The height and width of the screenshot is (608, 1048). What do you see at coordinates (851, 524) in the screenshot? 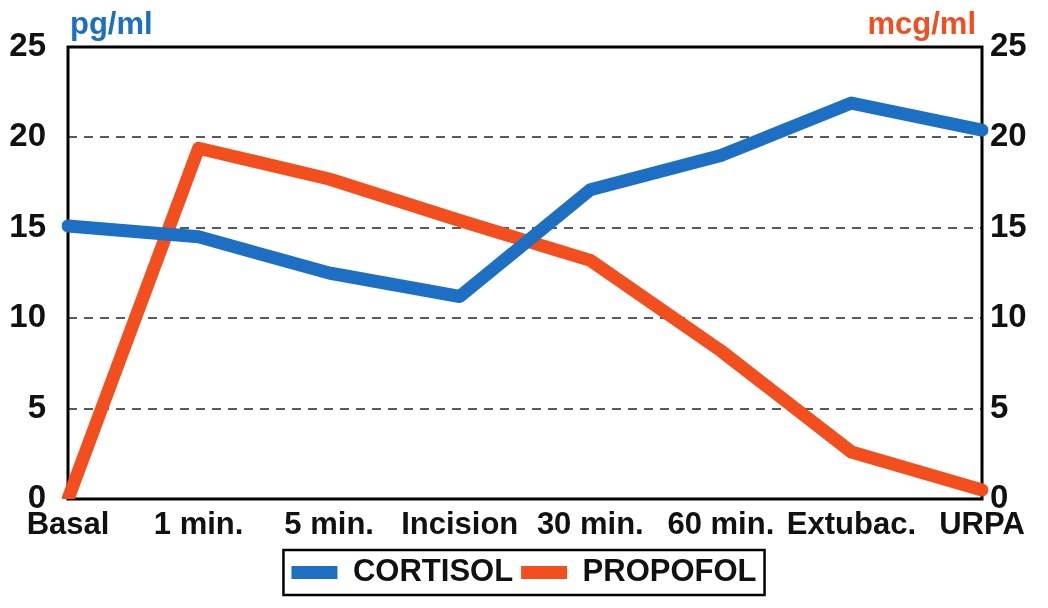
I see `x-tick-label: Extubac.` at bounding box center [851, 524].